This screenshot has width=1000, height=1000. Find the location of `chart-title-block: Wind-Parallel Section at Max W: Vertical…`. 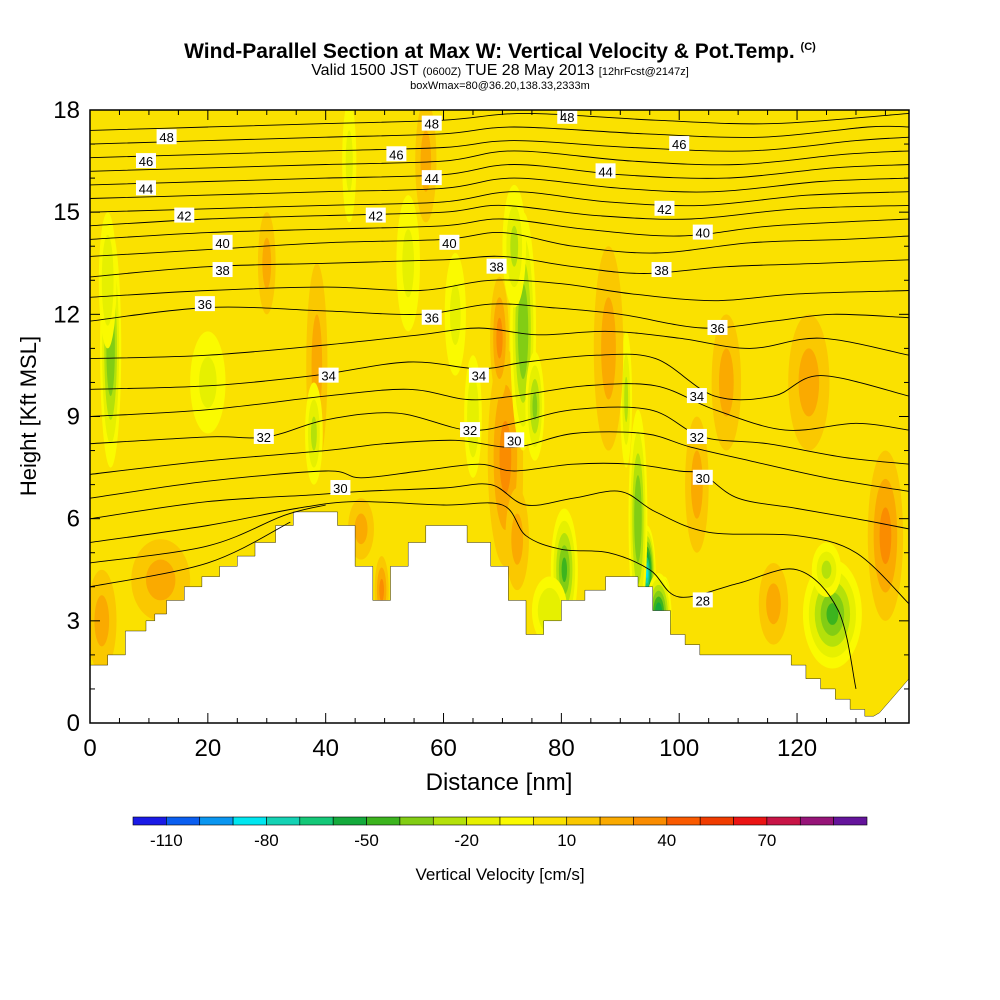

chart-title-block: Wind-Parallel Section at Max W: Vertical… is located at coordinates (500, 64).